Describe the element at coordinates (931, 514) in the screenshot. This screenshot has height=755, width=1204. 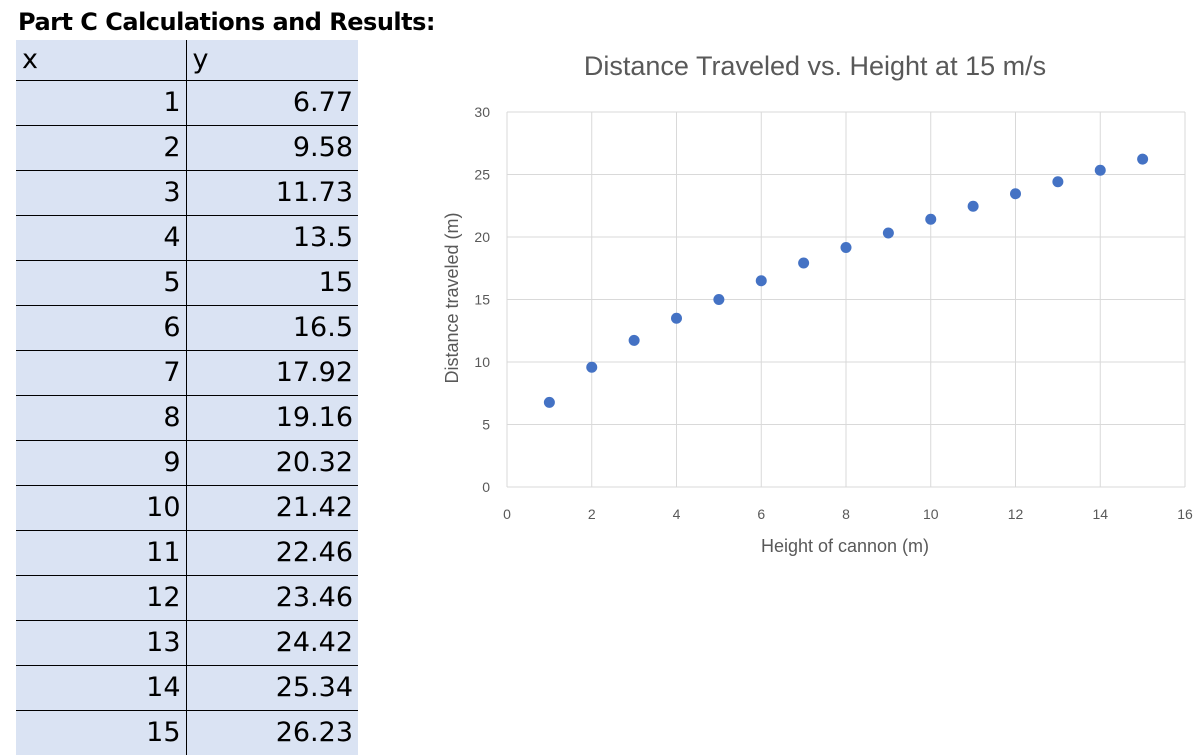
I see `x-tick-label: 10` at that location.